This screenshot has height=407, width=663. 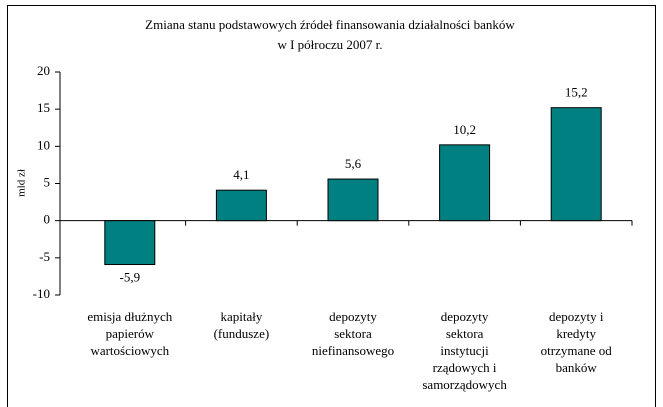 What do you see at coordinates (129, 316) in the screenshot?
I see `x-tick-label: emisja dłużnych` at bounding box center [129, 316].